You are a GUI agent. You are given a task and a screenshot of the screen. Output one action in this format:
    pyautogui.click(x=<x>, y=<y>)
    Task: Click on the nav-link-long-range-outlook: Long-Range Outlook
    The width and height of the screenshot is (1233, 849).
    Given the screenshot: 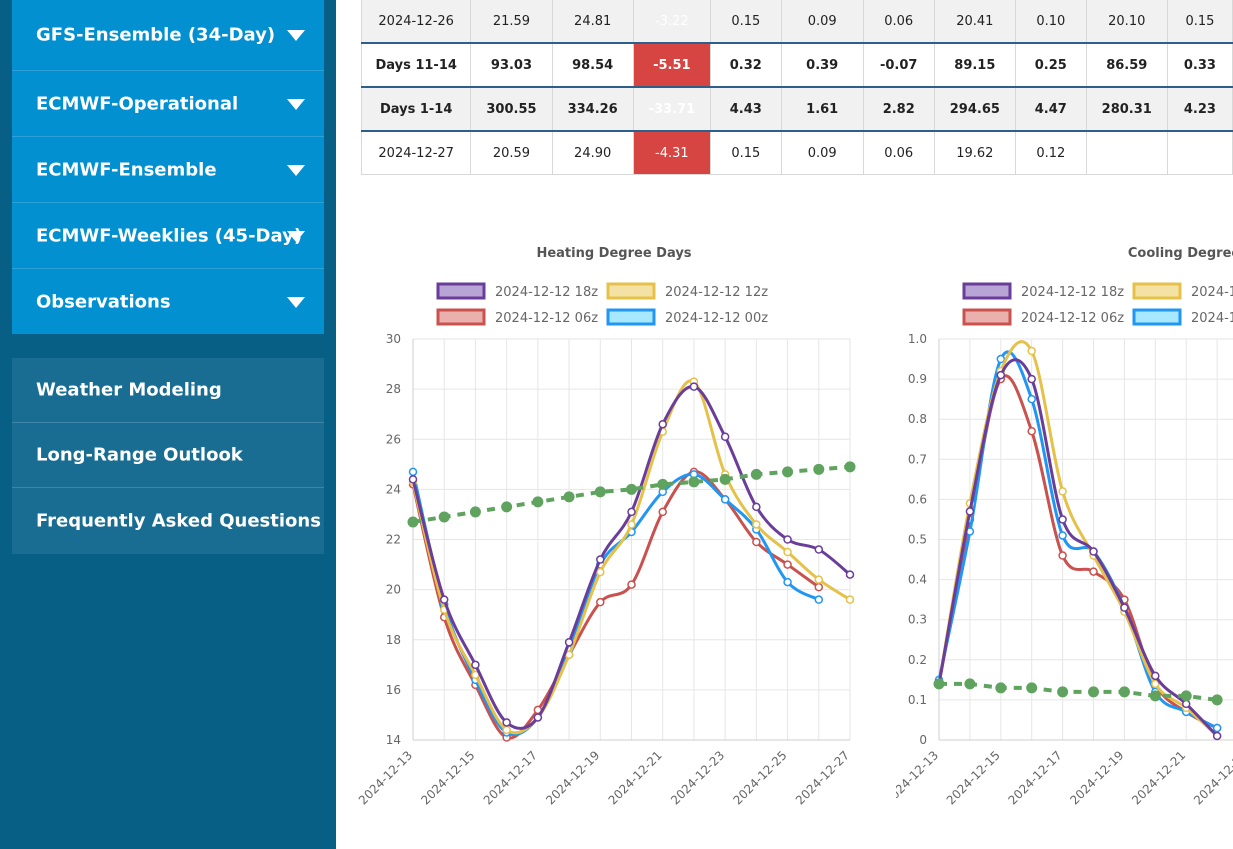 What is the action you would take?
    pyautogui.click(x=168, y=455)
    